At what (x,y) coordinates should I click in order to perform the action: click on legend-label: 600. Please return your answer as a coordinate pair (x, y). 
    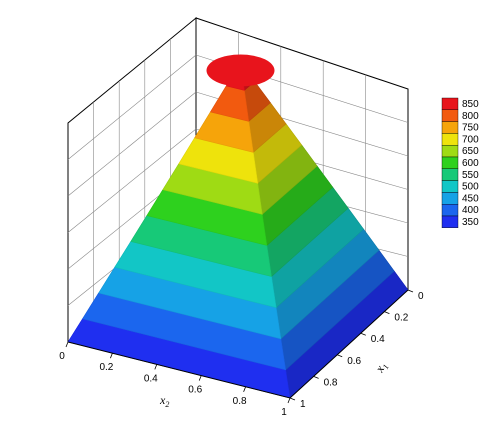
    Looking at the image, I should click on (470, 163).